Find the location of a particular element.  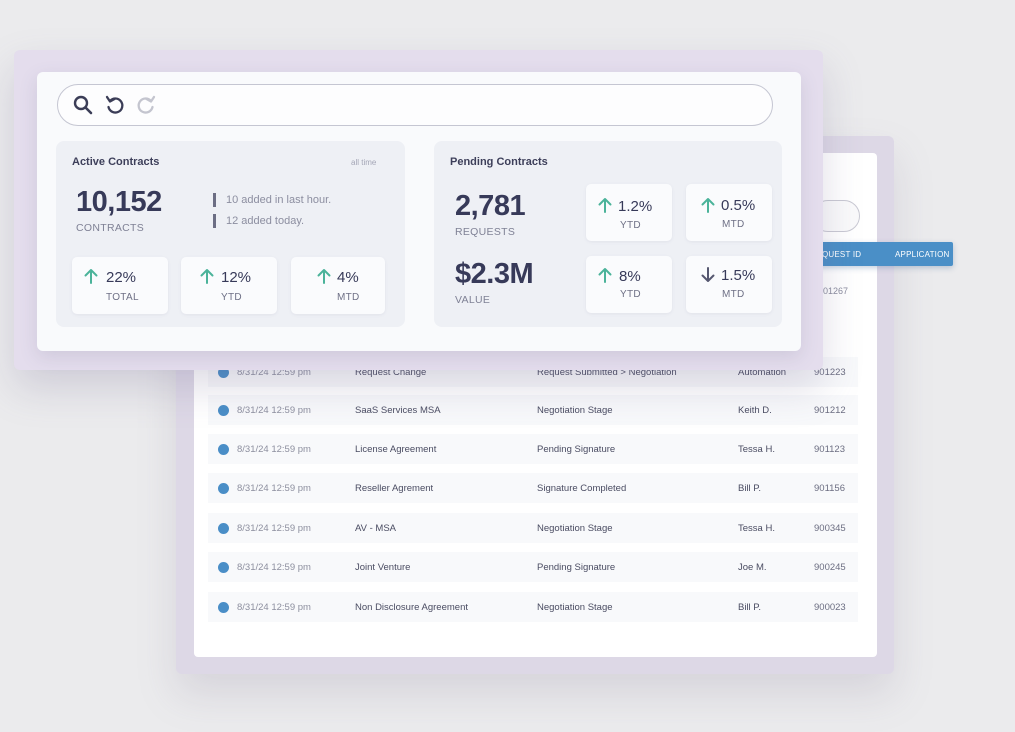

stat-card-ytd: 12% YTD is located at coordinates (229, 285).